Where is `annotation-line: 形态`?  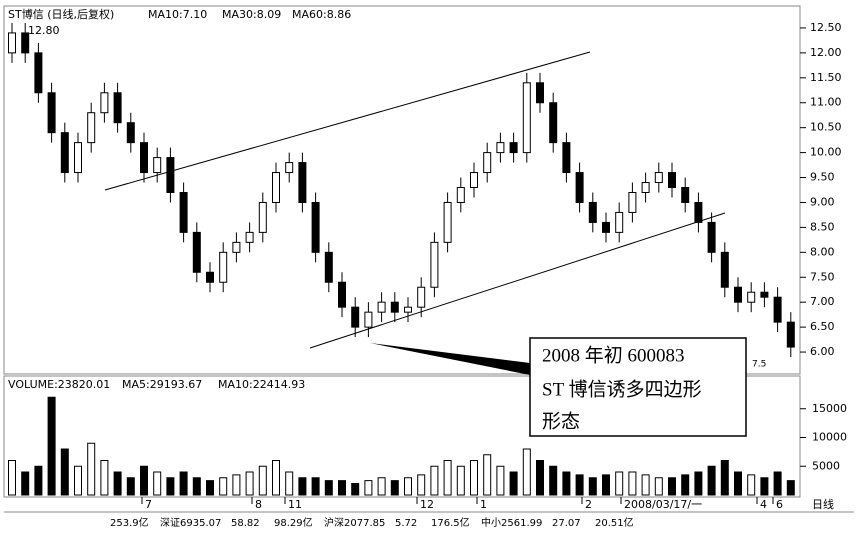 annotation-line: 形态 is located at coordinates (561, 421).